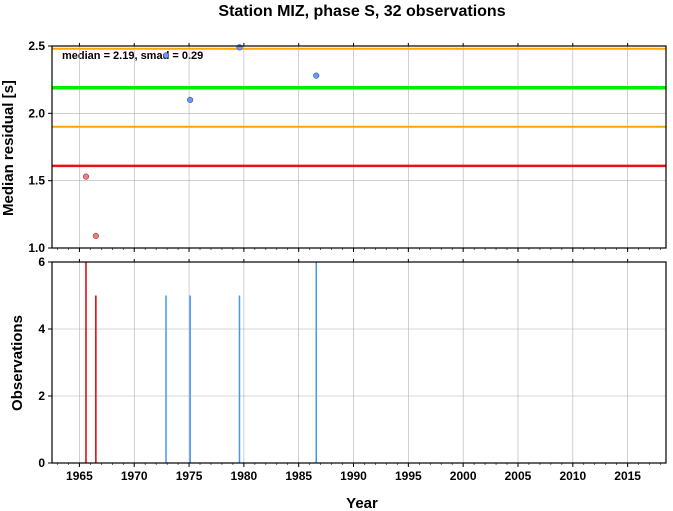 Image resolution: width=673 pixels, height=511 pixels. What do you see at coordinates (36, 248) in the screenshot?
I see `y-tick-label: 1.0` at bounding box center [36, 248].